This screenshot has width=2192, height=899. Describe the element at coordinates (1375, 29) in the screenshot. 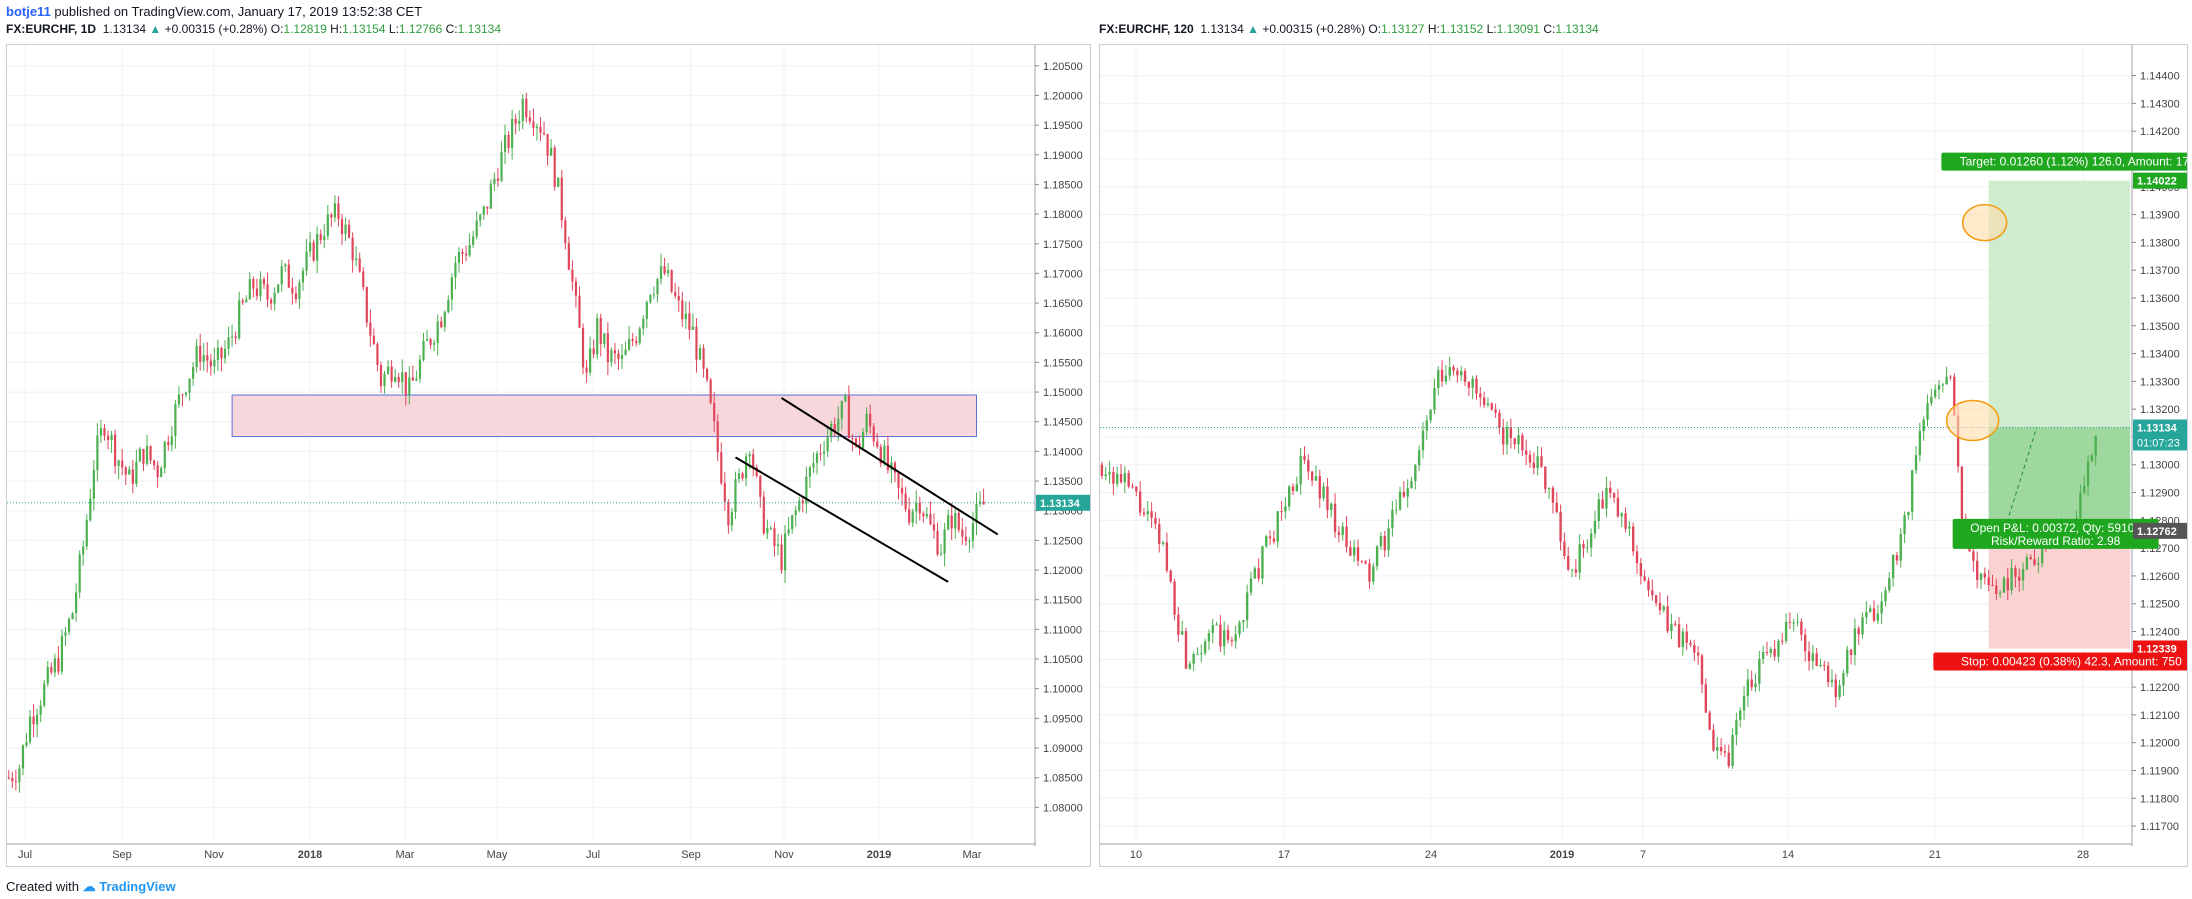

I see `right-o-label: O:` at that location.